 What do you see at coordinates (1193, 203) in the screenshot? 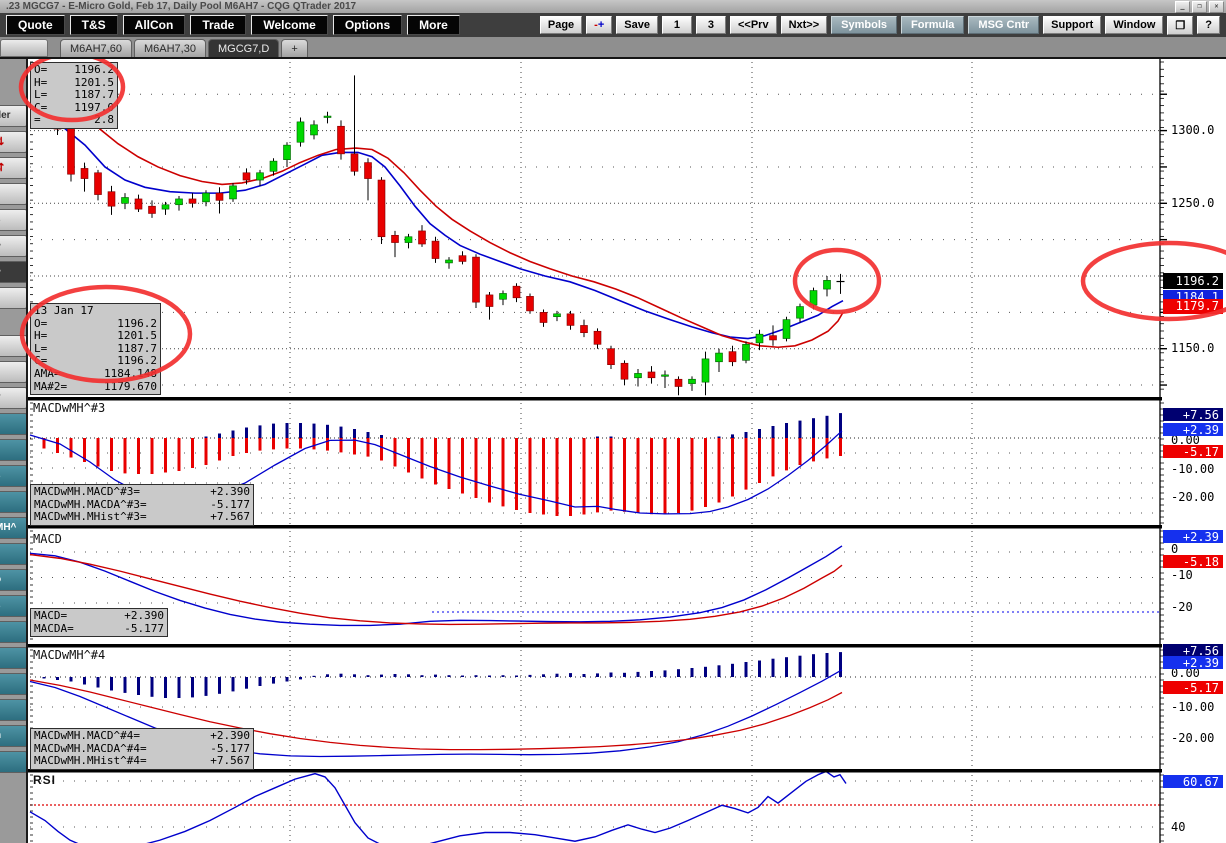
I see `price-axis-label: 1250.0` at bounding box center [1193, 203].